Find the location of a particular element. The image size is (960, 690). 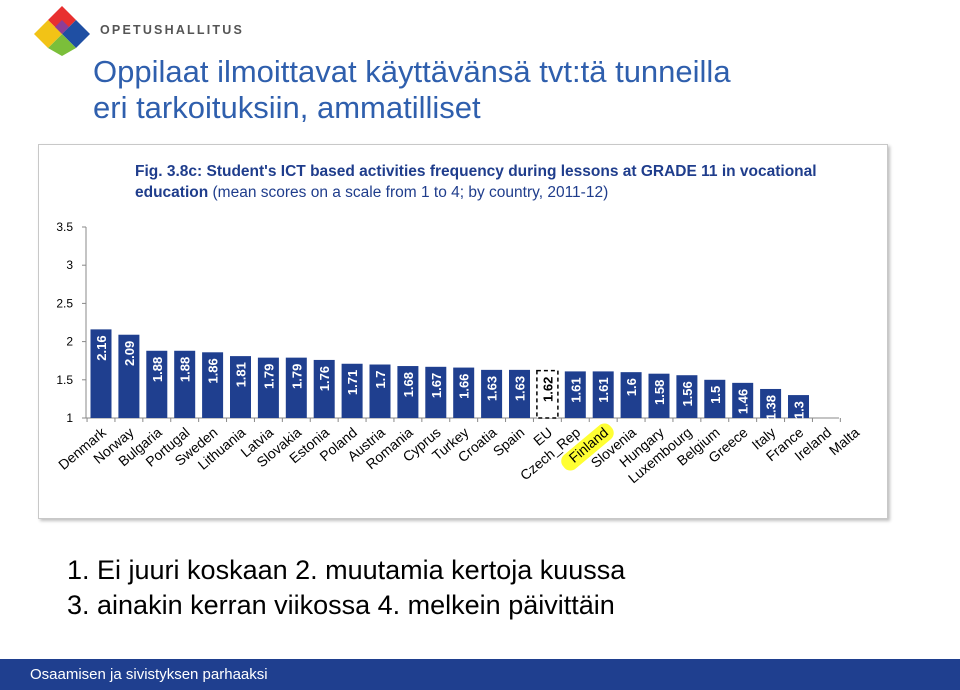

y-tick-label: 2 is located at coordinates (69, 342).